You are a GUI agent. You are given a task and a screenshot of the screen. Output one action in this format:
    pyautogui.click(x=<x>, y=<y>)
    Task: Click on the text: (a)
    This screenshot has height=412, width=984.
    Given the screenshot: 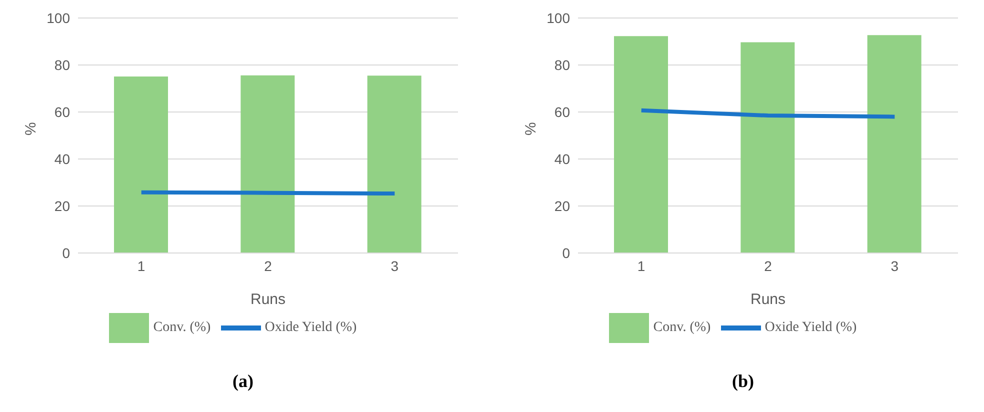 What is the action you would take?
    pyautogui.click(x=243, y=381)
    